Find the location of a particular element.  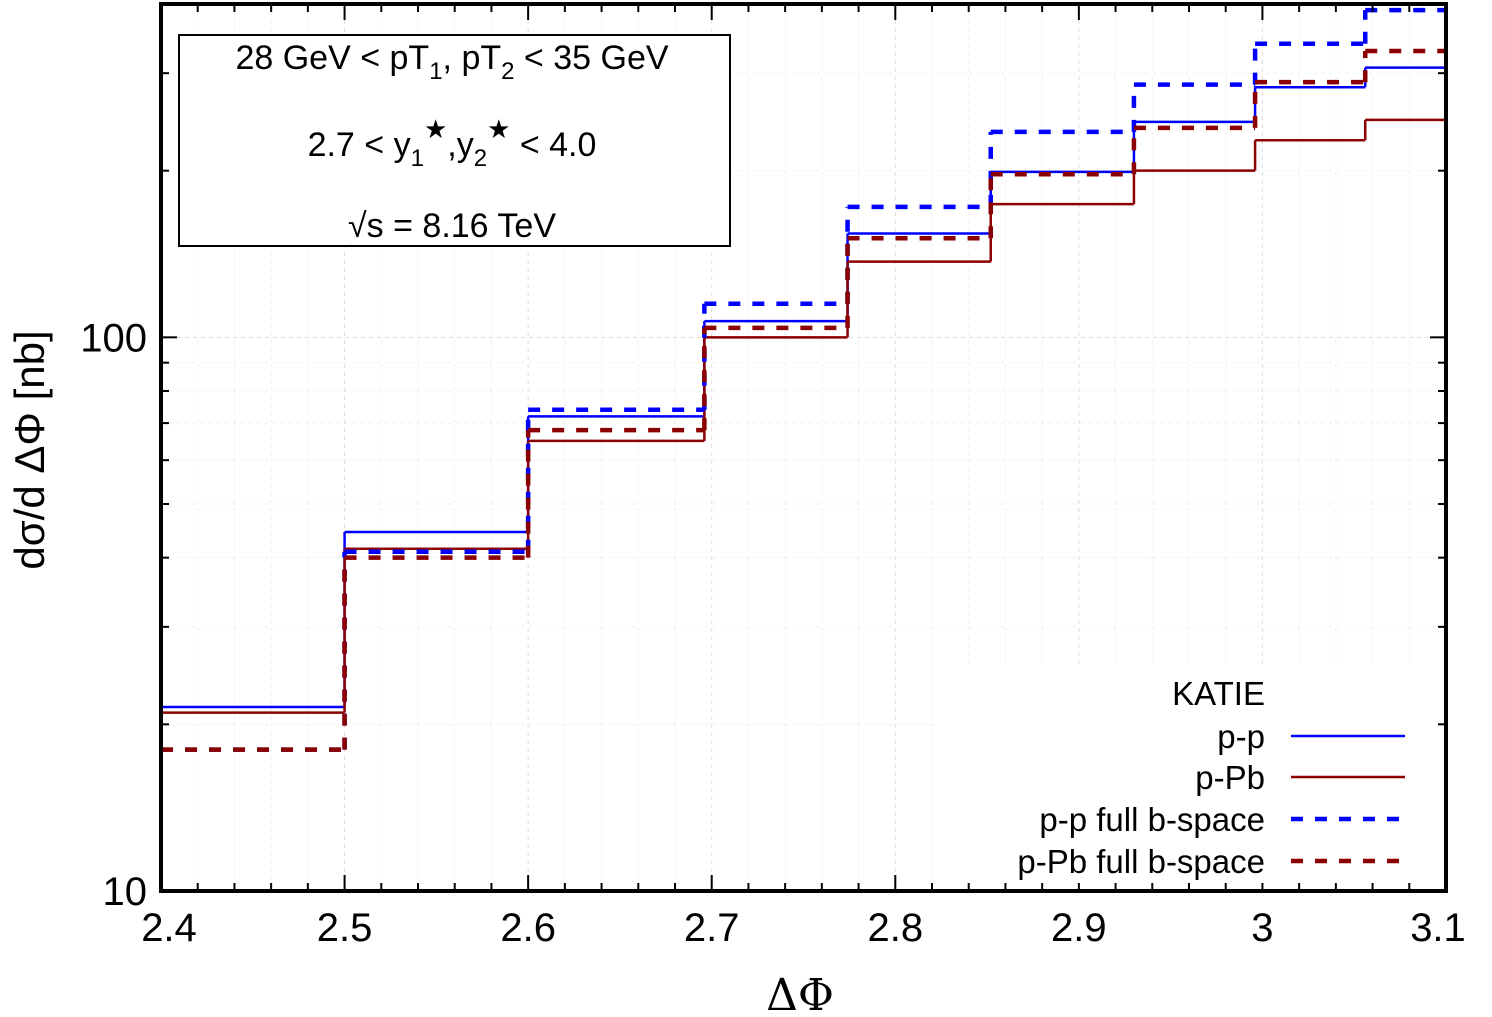

x-tick-label: 2.7 is located at coordinates (712, 928).